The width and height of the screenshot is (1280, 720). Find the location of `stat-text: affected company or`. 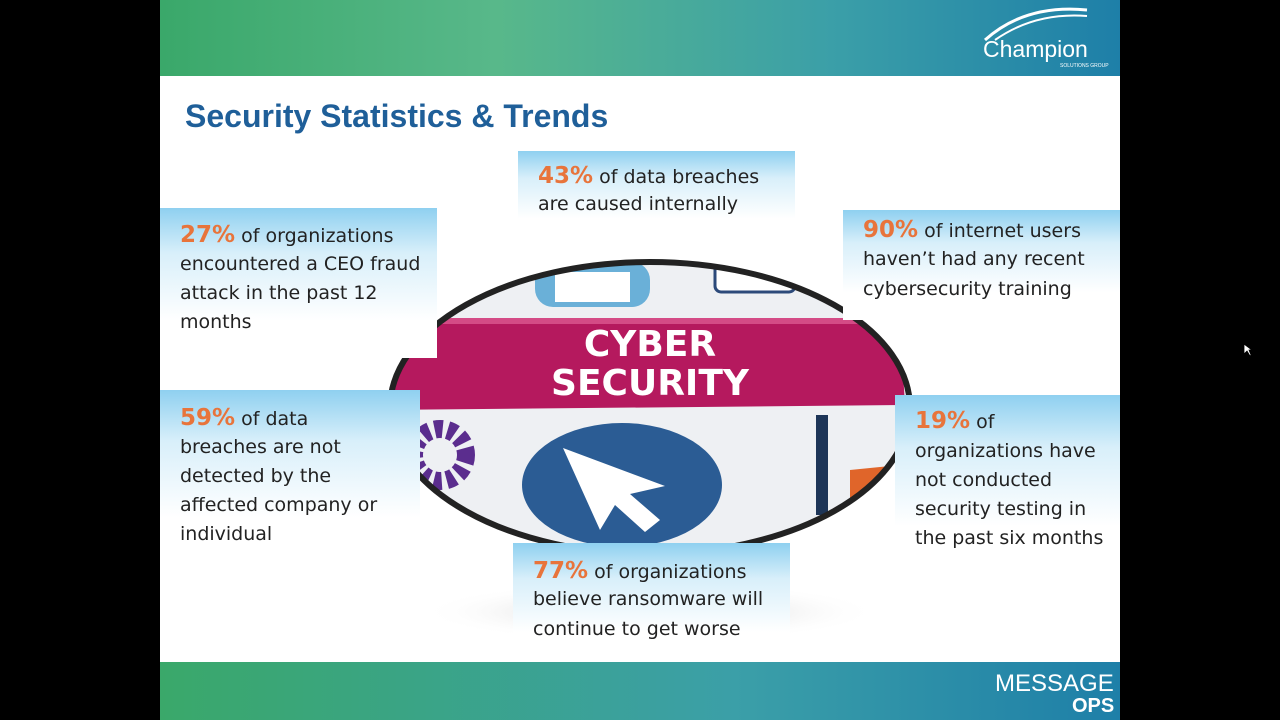

stat-text: affected company or is located at coordinates (279, 505).